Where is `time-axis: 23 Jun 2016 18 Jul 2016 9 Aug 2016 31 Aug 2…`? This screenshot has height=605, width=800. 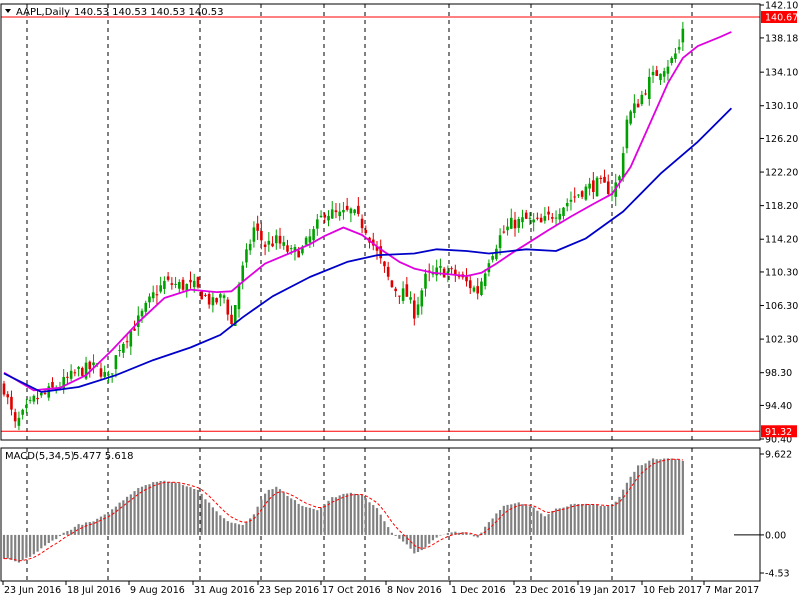 time-axis: 23 Jun 2016 18 Jul 2016 9 Aug 2016 31 Aug 2… is located at coordinates (380, 588).